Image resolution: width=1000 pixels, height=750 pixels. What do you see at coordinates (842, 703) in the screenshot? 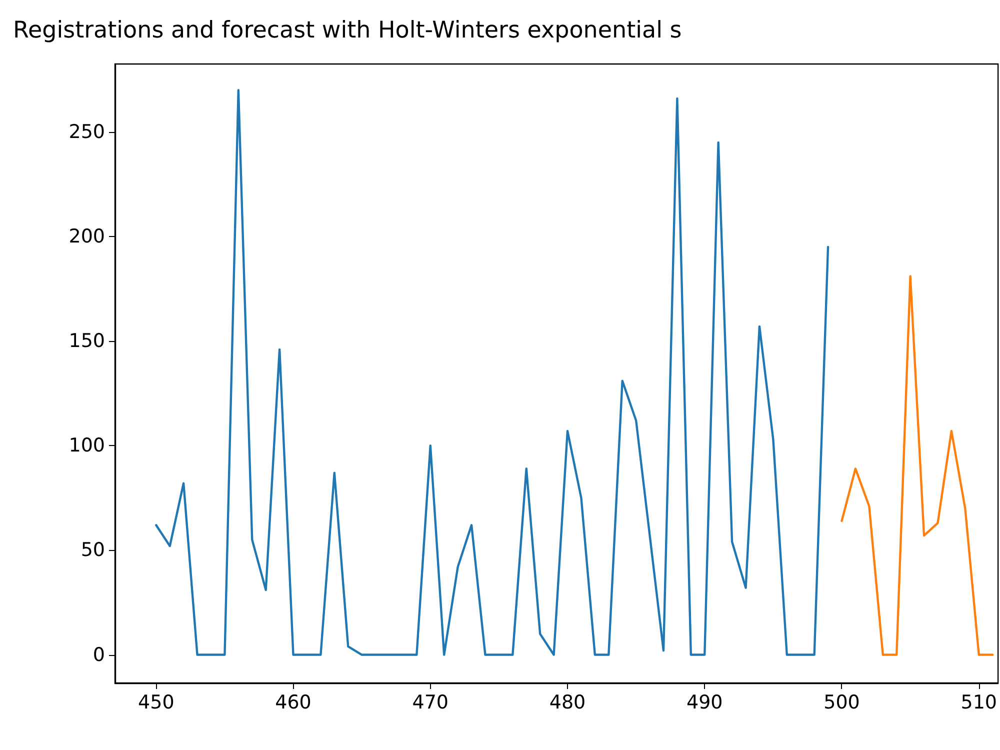
I see `x-tick-label: 500` at bounding box center [842, 703].